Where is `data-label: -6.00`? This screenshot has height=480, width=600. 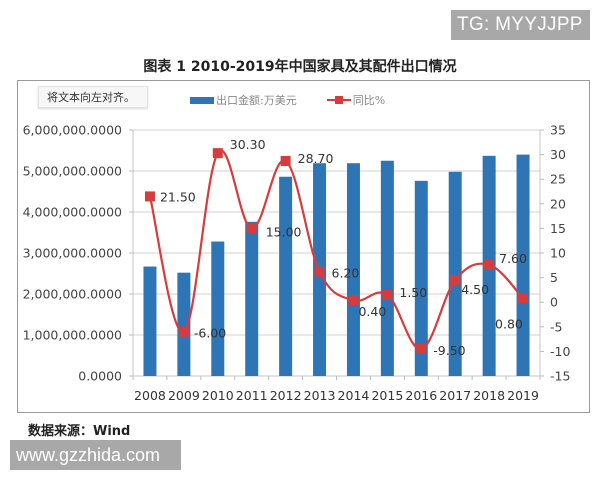
data-label: -6.00 is located at coordinates (210, 333).